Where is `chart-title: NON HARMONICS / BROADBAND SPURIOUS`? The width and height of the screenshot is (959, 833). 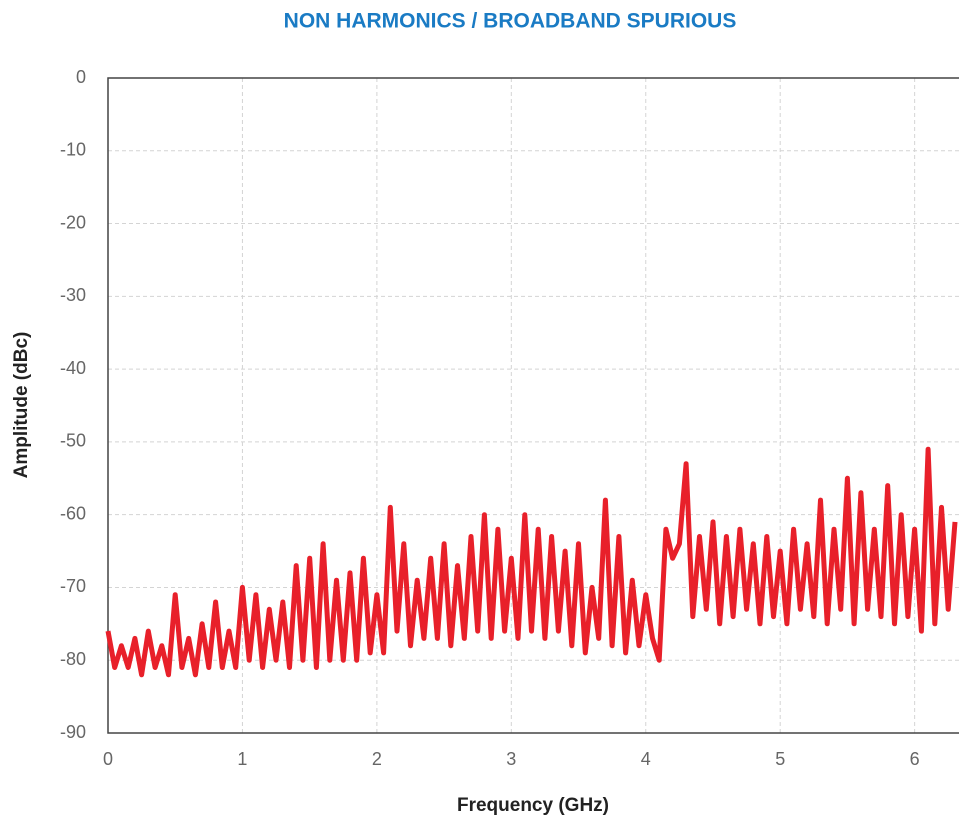 chart-title: NON HARMONICS / BROADBAND SPURIOUS is located at coordinates (510, 21).